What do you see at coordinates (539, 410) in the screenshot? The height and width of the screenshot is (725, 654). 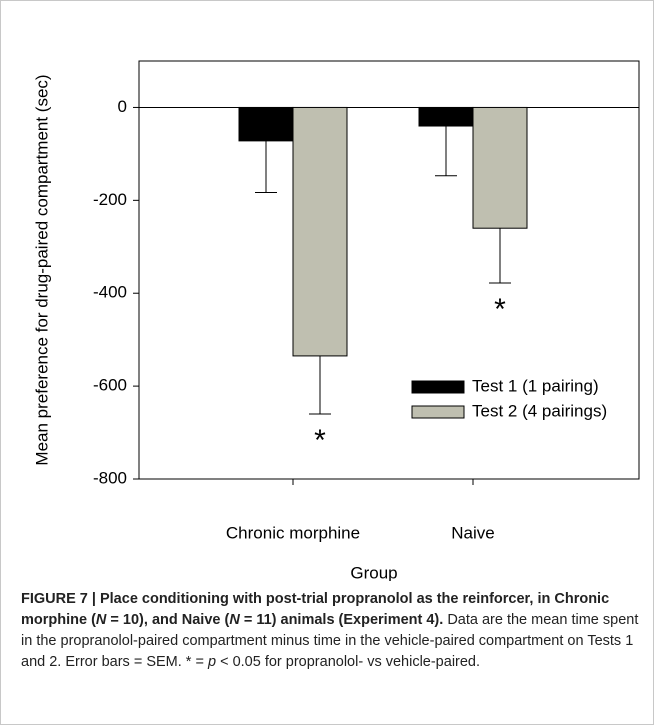 I see `legend-label: Test 2 (4 pairings)` at bounding box center [539, 410].